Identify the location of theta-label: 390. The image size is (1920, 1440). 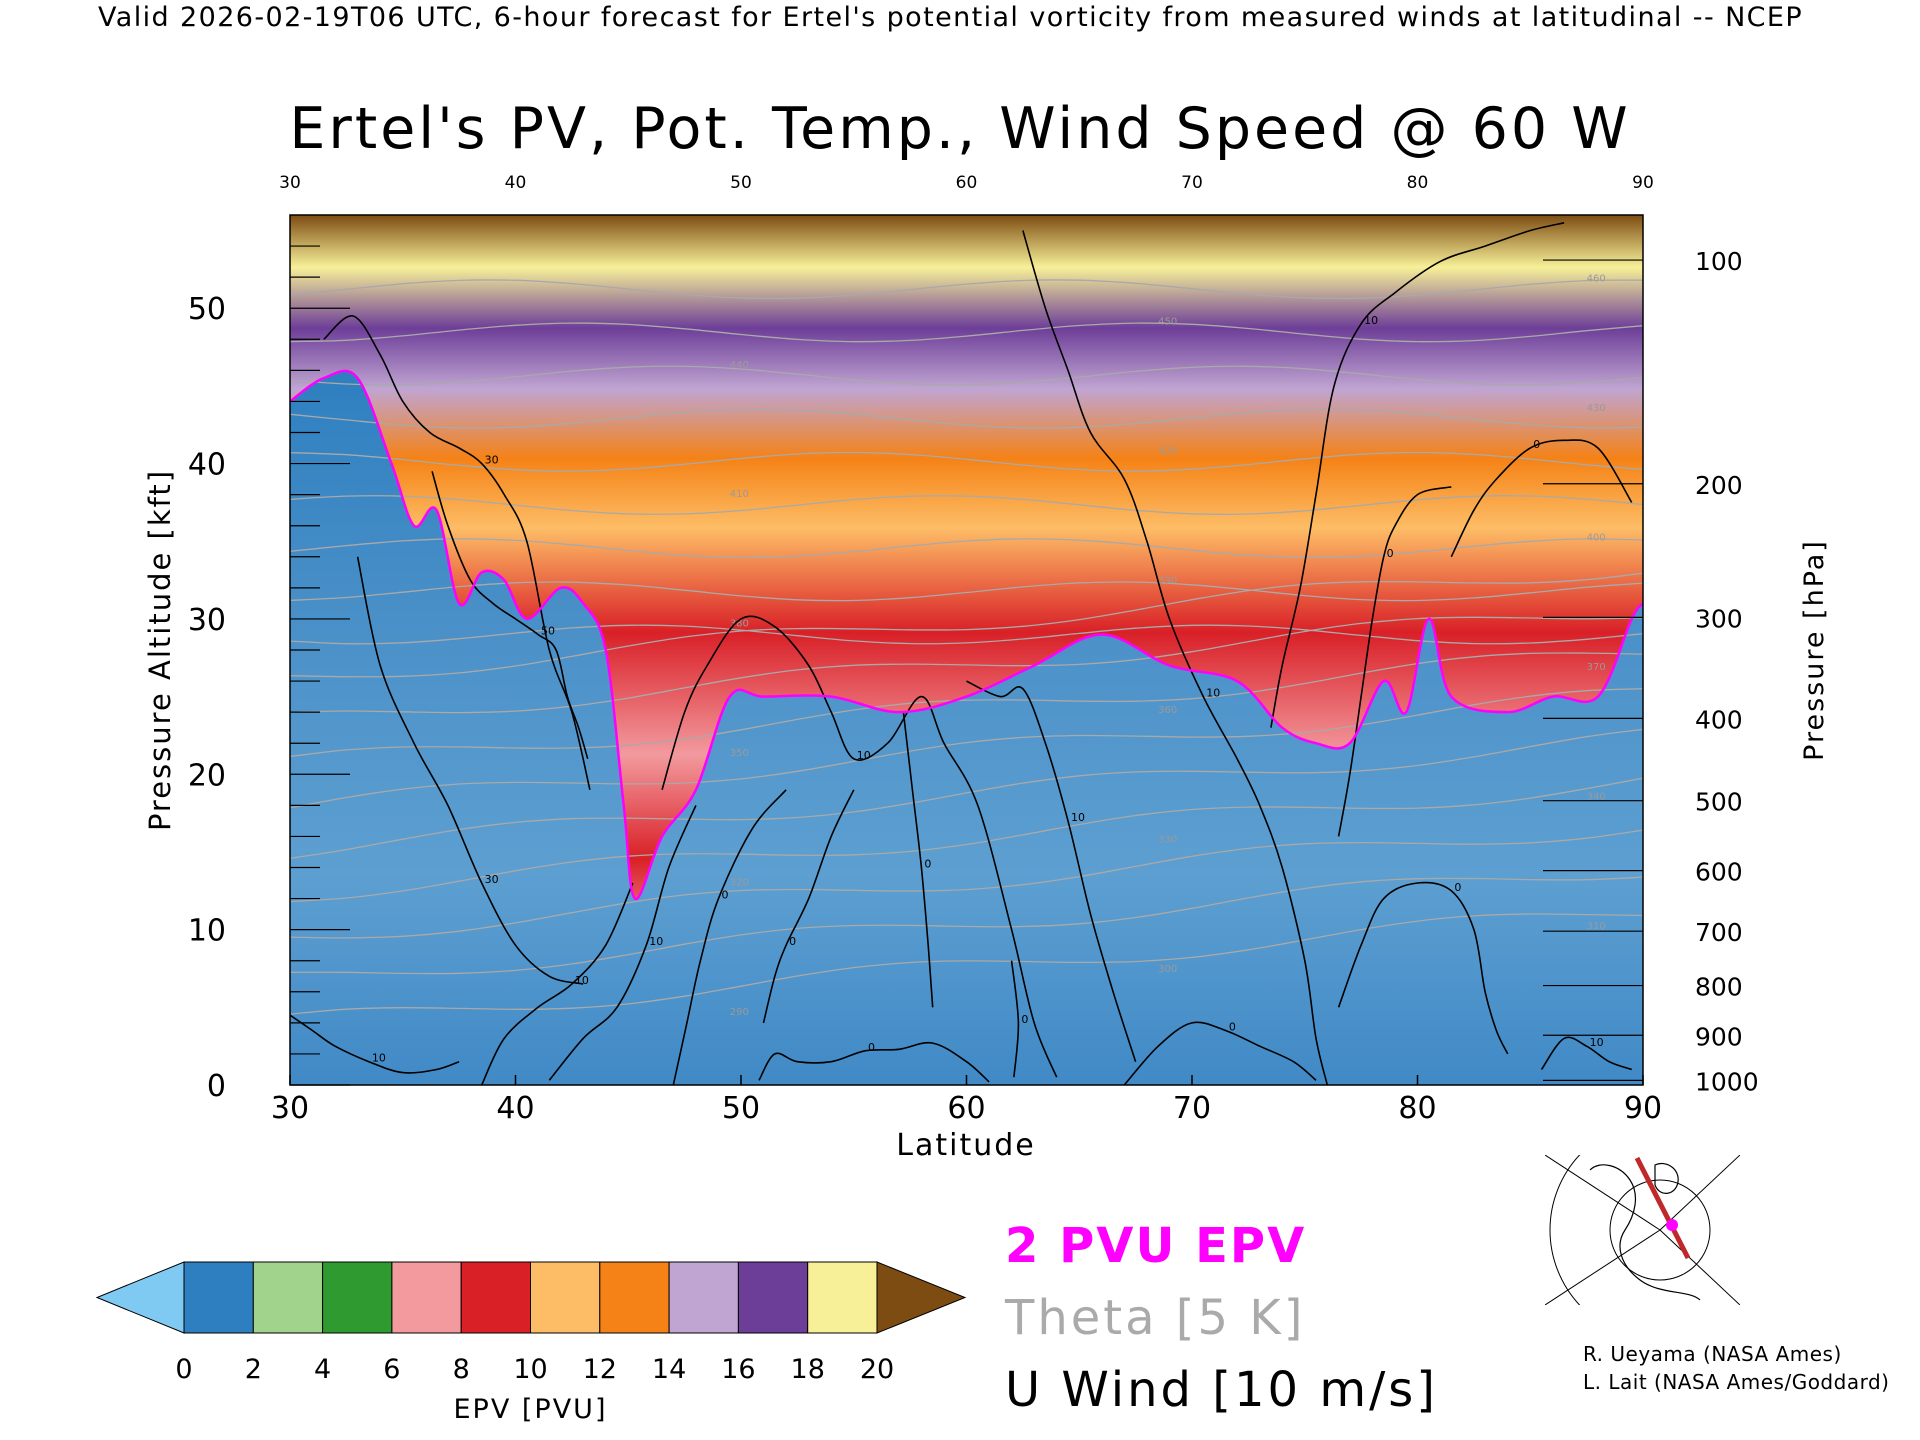
(1167, 581).